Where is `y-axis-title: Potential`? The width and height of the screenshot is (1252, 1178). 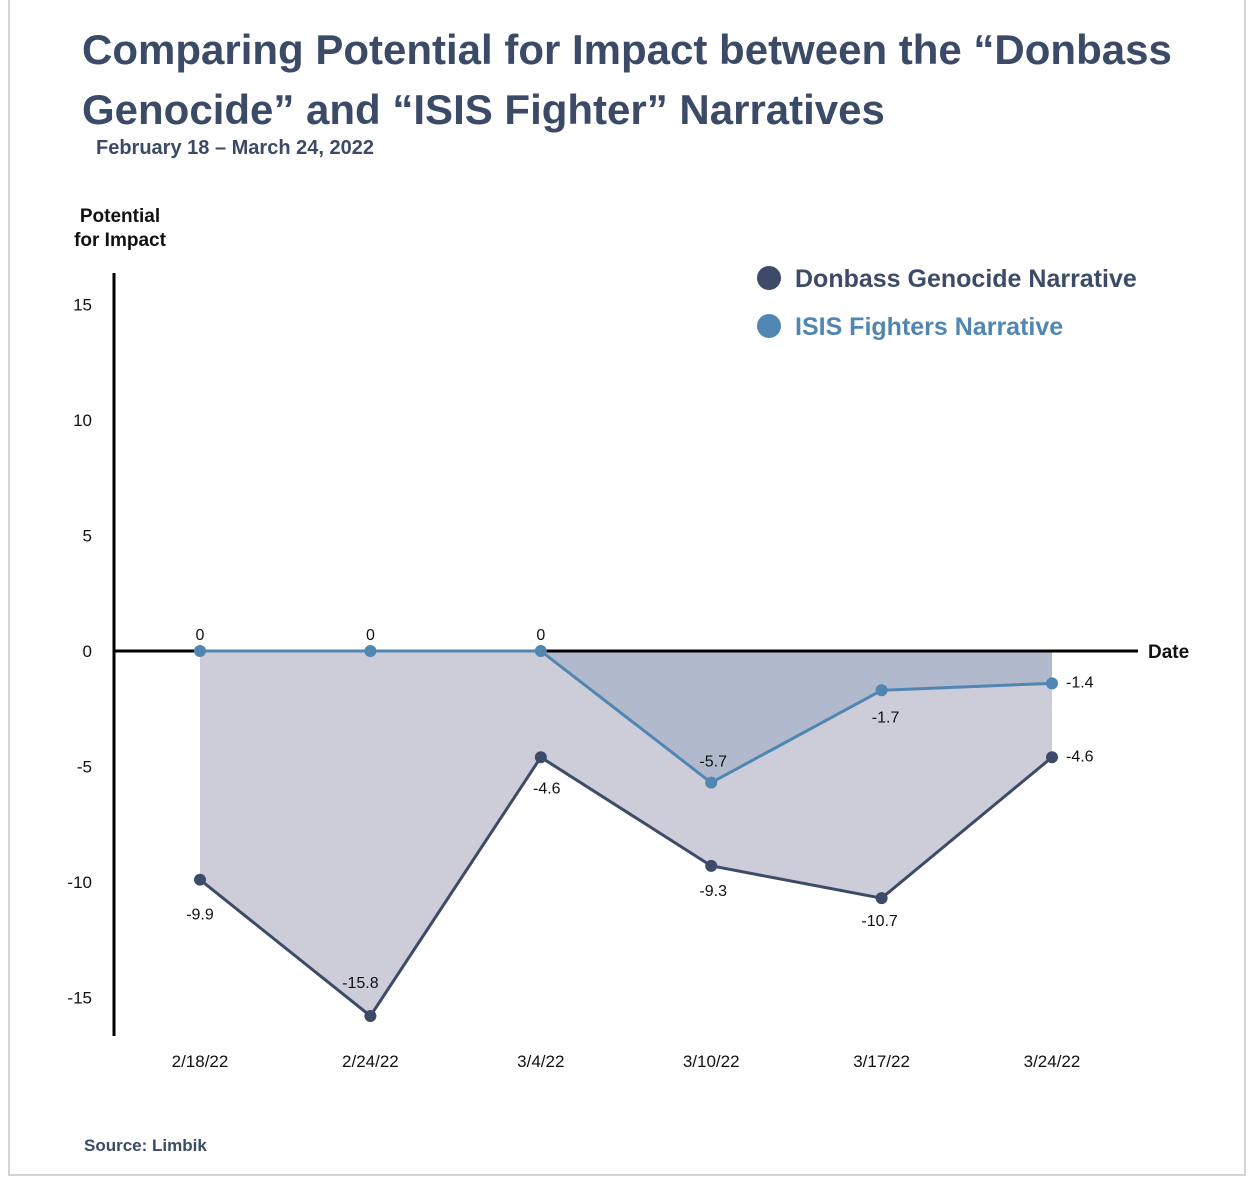 y-axis-title: Potential is located at coordinates (120, 216).